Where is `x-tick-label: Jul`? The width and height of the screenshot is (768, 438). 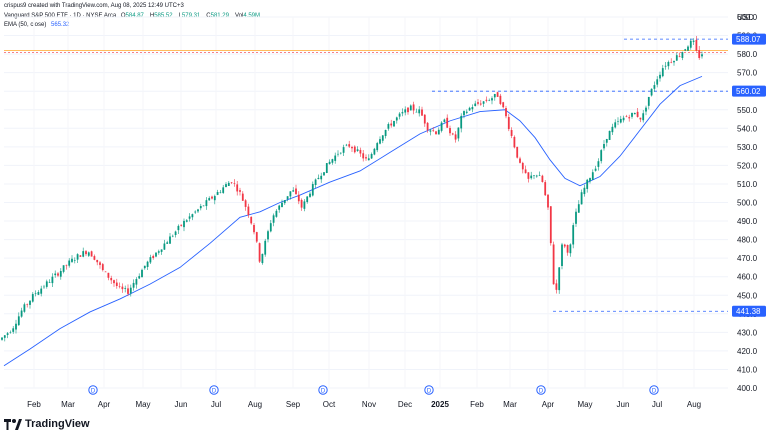 x-tick-label: Jul is located at coordinates (216, 404).